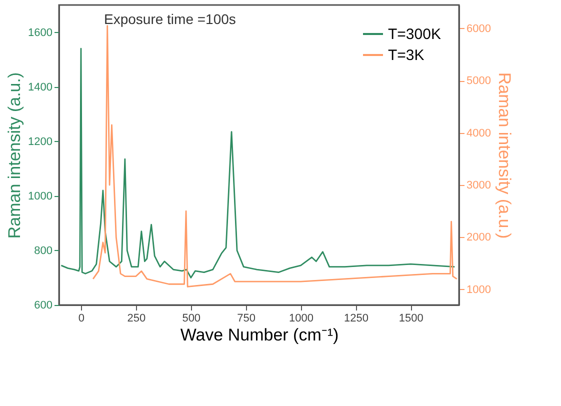  Describe the element at coordinates (40, 196) in the screenshot. I see `y-tick-label: 1000` at that location.